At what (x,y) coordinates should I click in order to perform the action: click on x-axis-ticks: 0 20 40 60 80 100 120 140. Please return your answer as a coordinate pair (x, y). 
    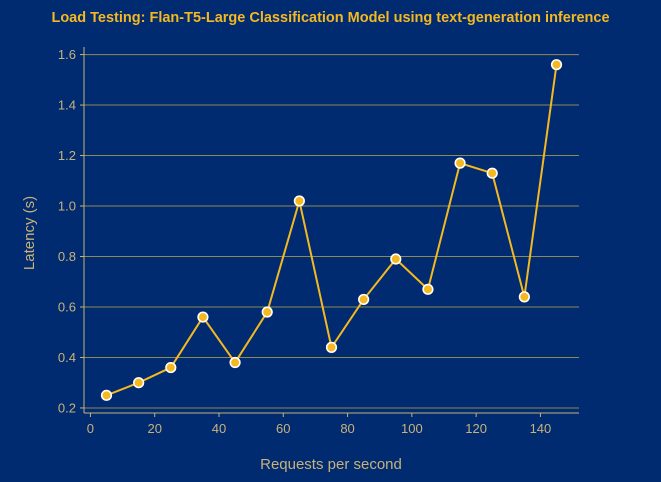
    Looking at the image, I should click on (319, 424).